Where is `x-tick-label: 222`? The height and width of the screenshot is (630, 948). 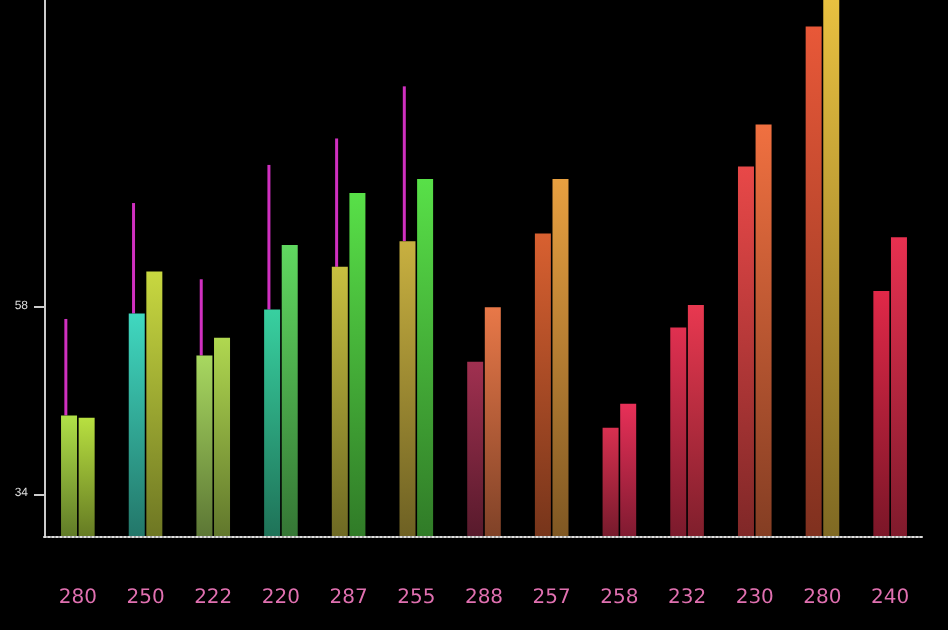
x-tick-label: 222 is located at coordinates (213, 598).